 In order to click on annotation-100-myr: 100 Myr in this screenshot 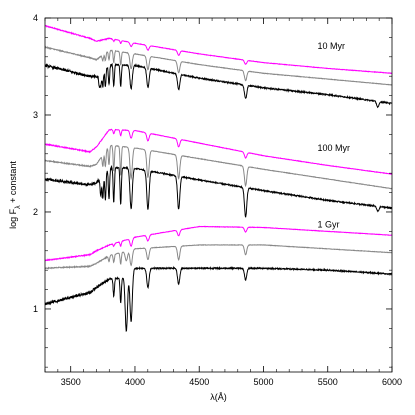, I will do `click(333, 148)`.